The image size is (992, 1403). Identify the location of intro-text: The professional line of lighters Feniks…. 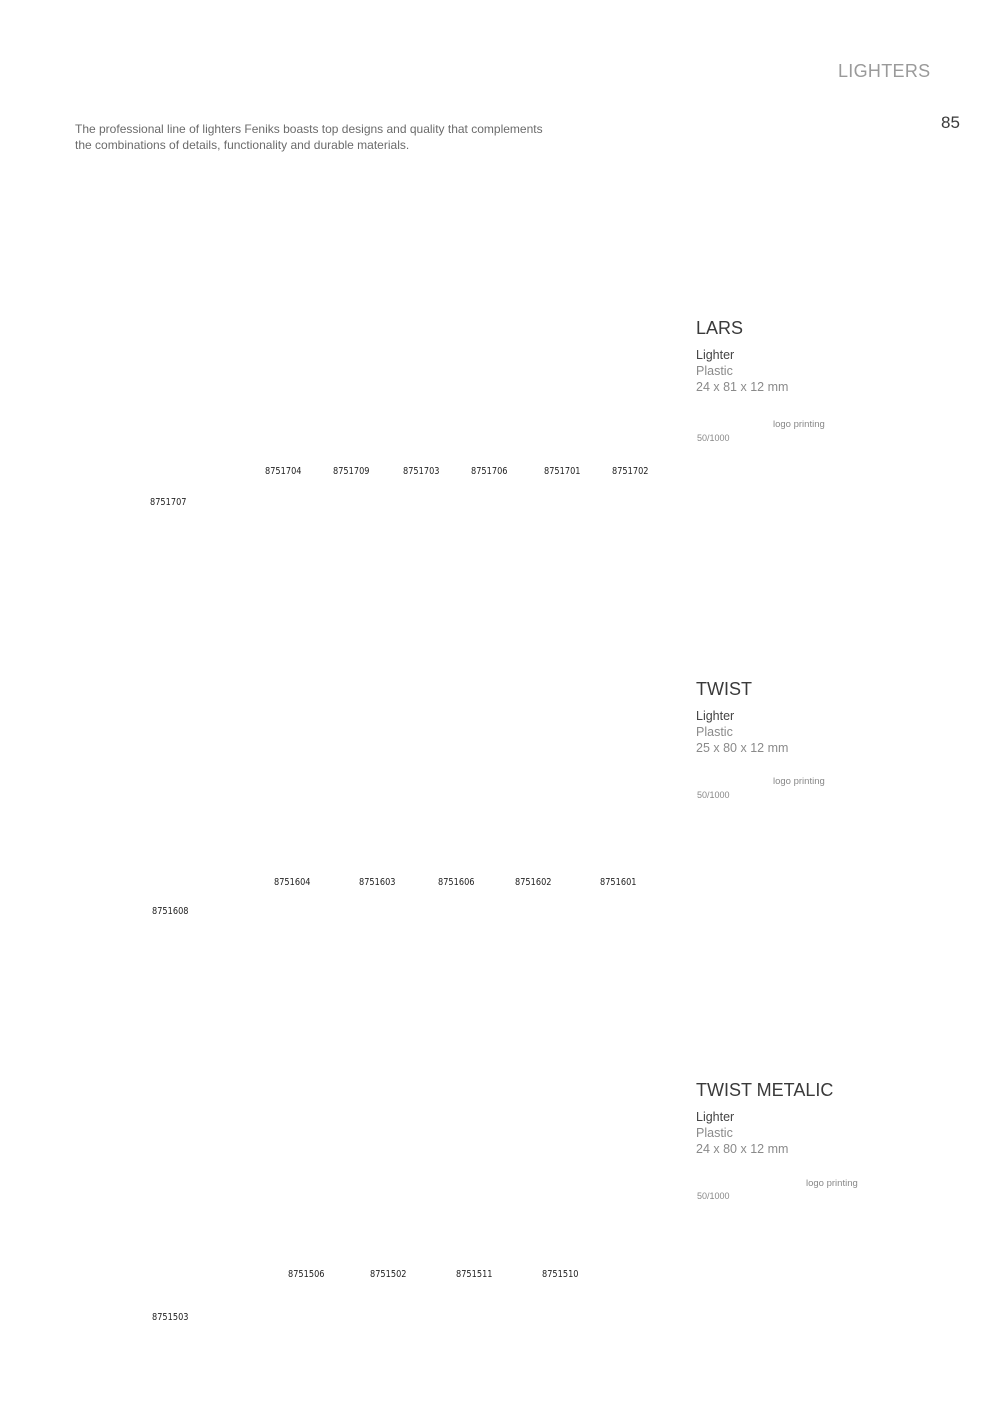
(325, 137).